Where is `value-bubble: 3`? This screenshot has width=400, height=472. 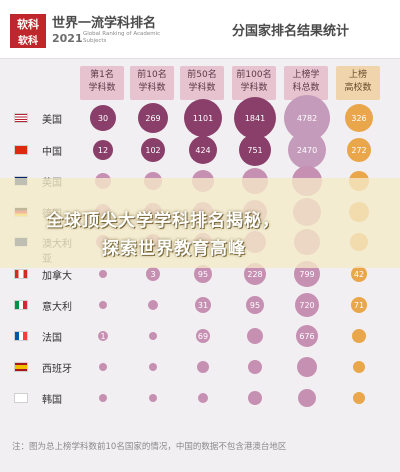
value-bubble: 3 is located at coordinates (153, 274).